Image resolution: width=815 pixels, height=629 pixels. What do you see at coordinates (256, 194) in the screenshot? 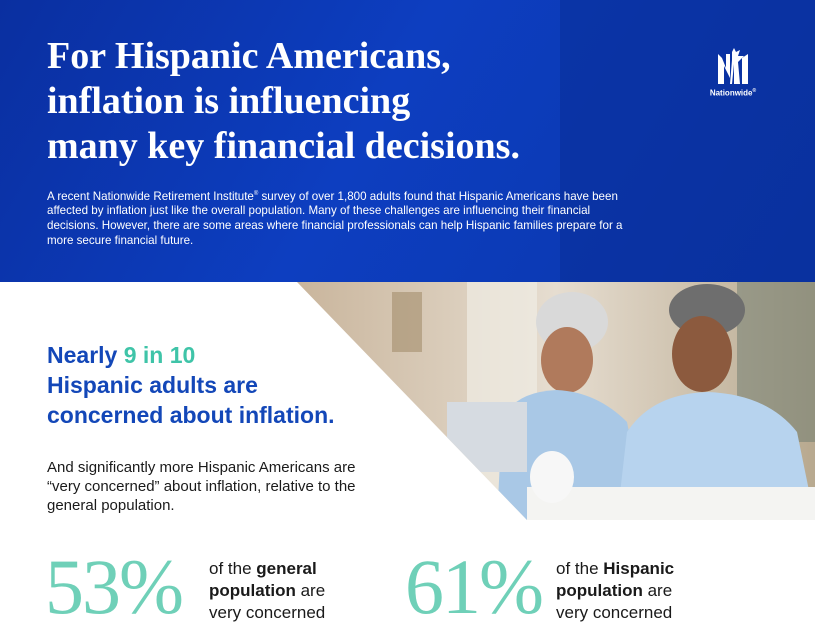
I see `registered-mark: ®` at bounding box center [256, 194].